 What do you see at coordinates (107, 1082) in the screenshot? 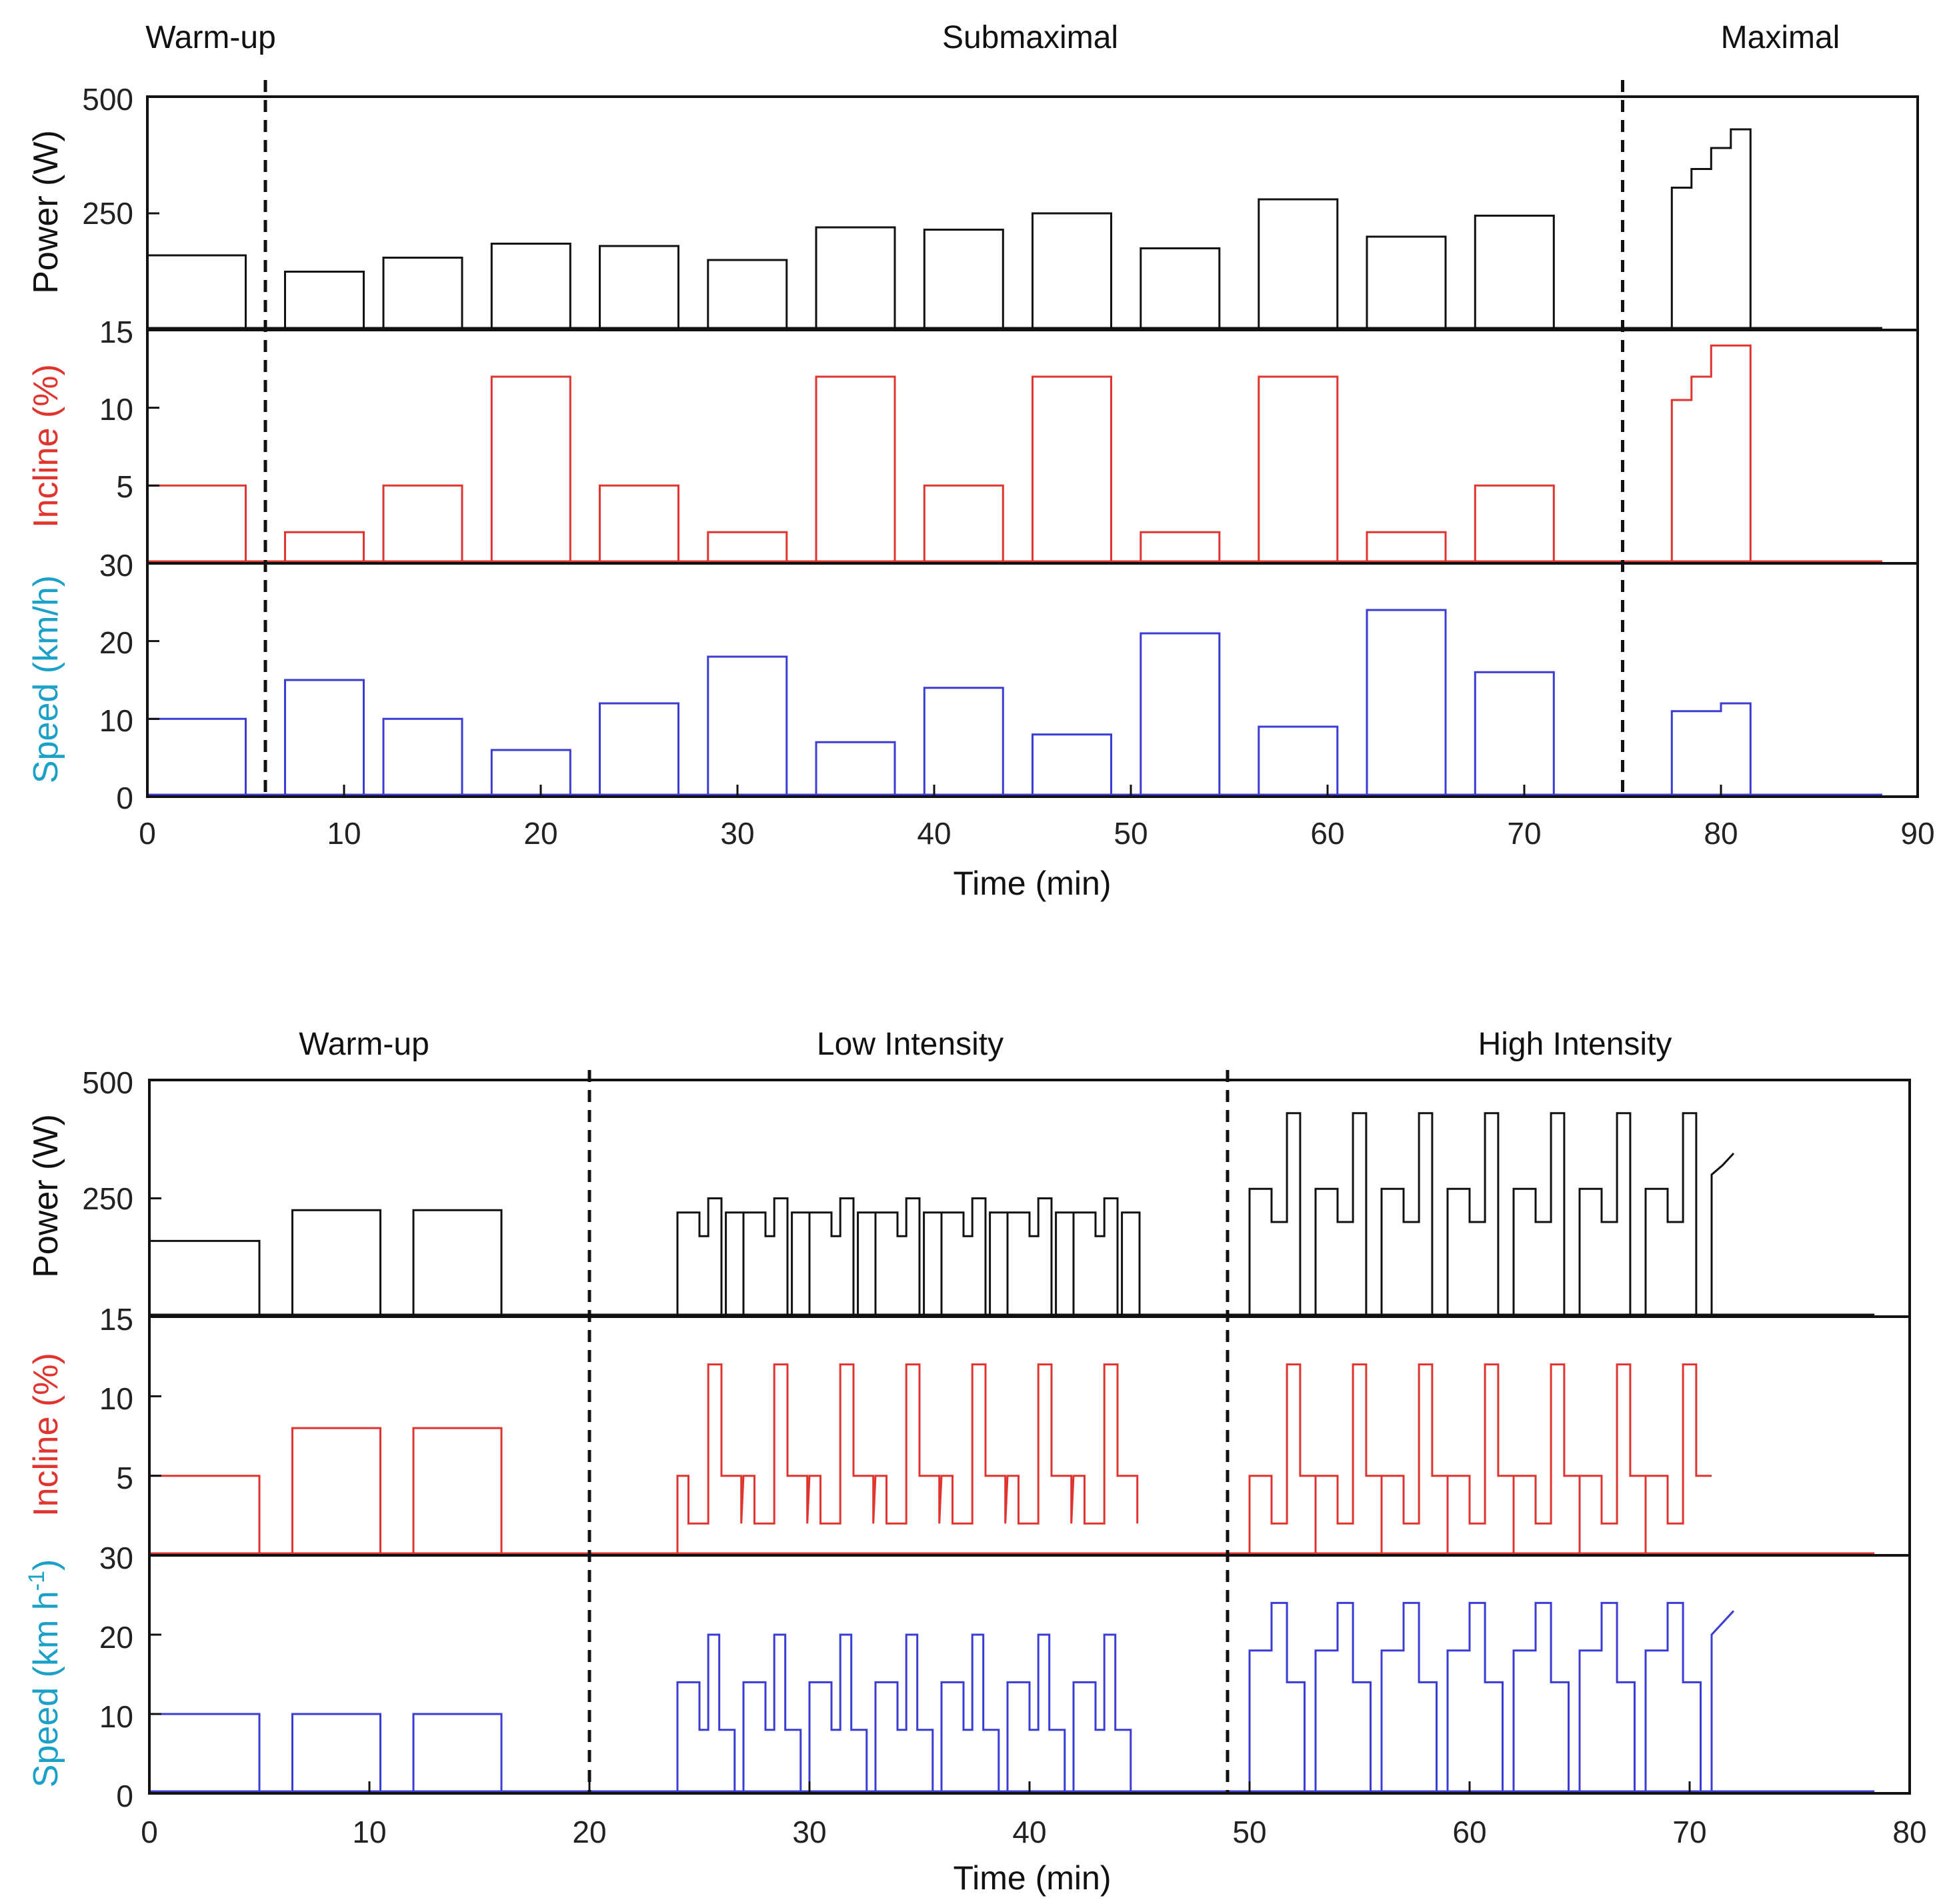
I see `ytick-power-500-2: 500` at bounding box center [107, 1082].